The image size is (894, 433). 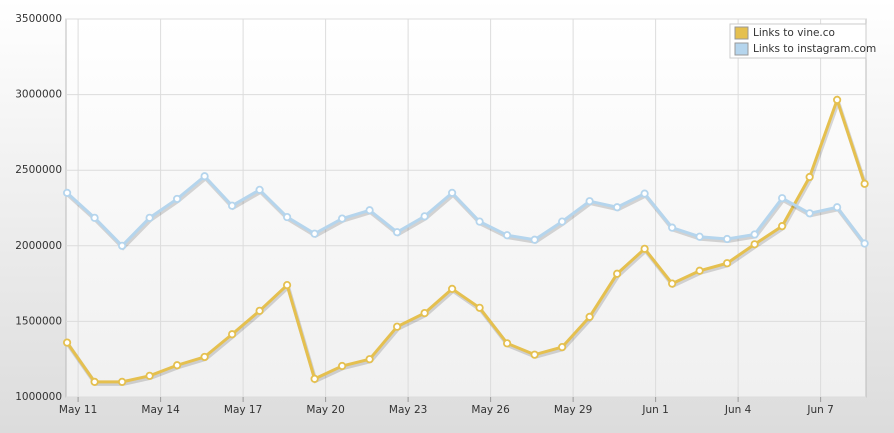 I want to click on x-tick-label: Jun 4, so click(x=738, y=410).